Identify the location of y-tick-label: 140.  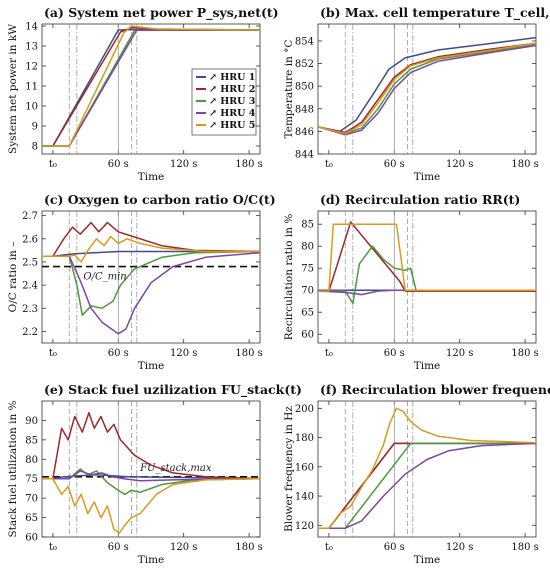
(304, 497).